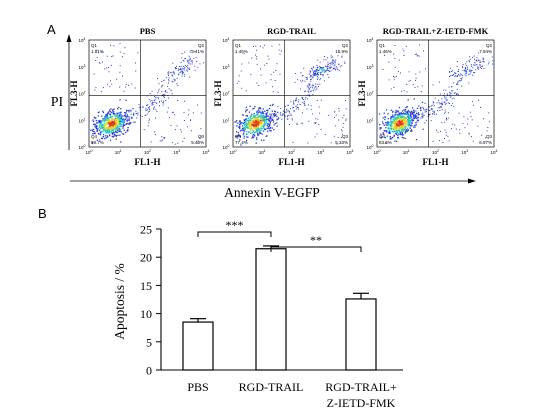  I want to click on x-tick-label: 104, so click(494, 152).